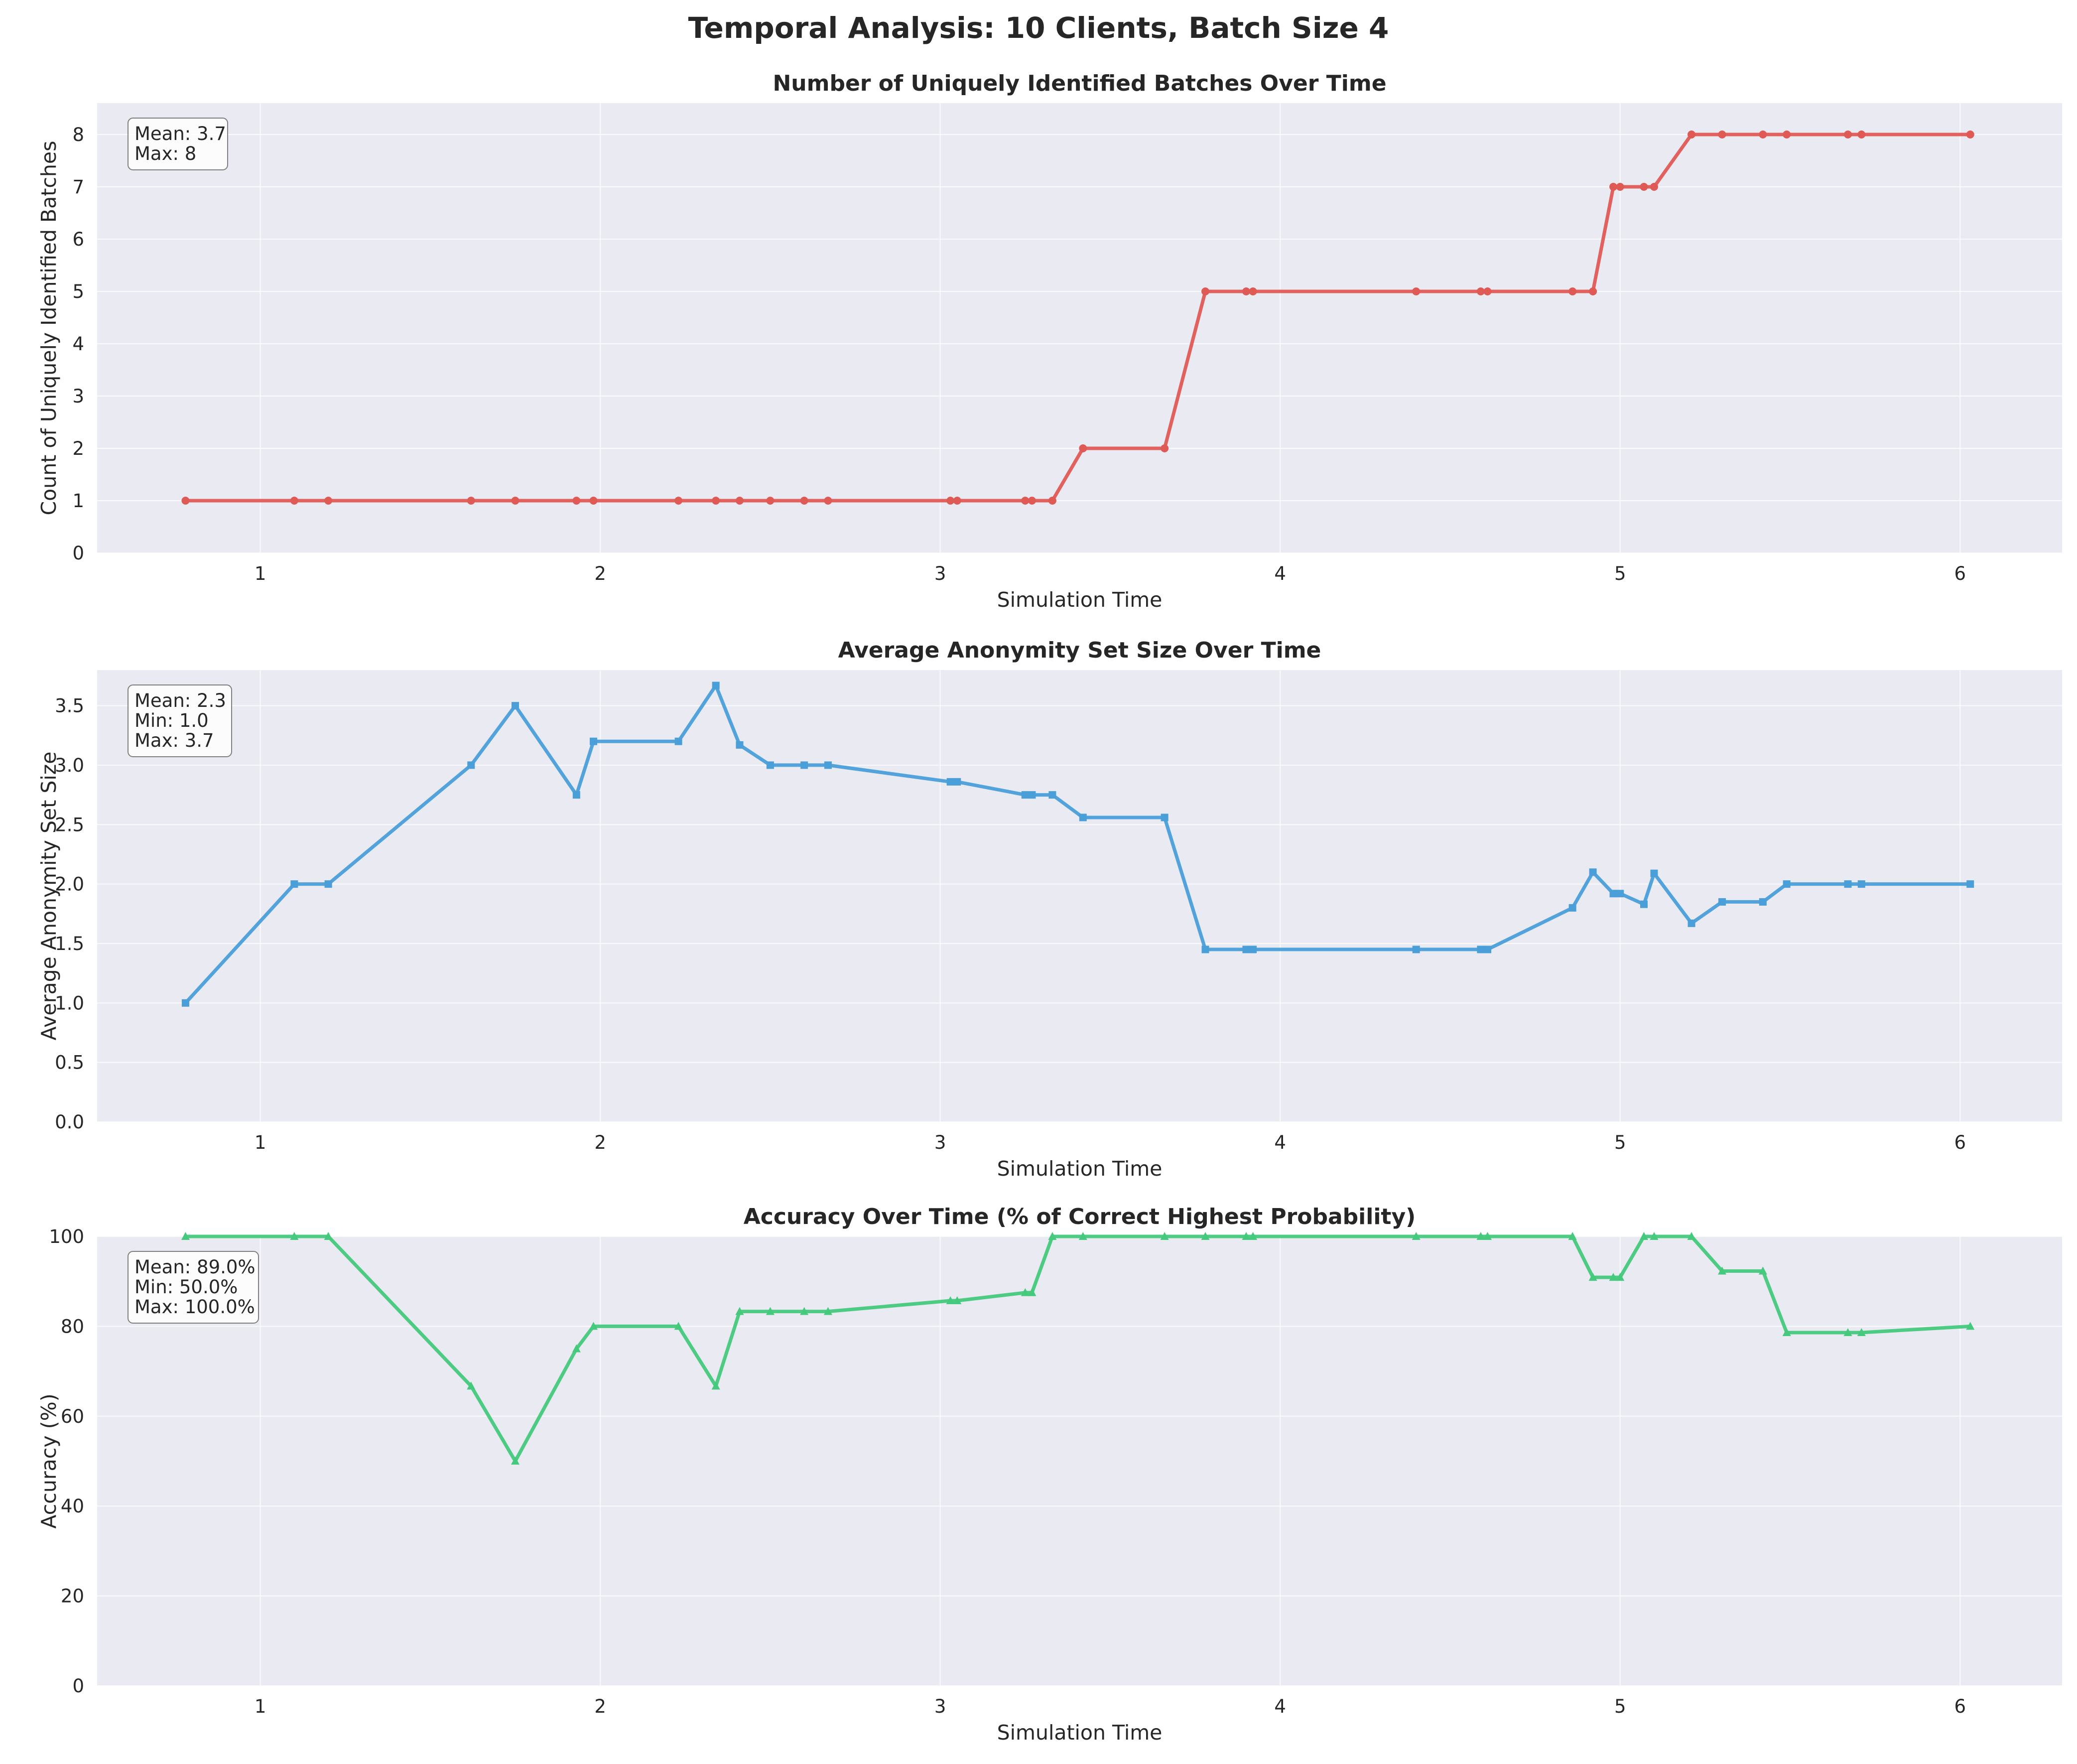 The width and height of the screenshot is (2077, 1764). What do you see at coordinates (69, 1122) in the screenshot?
I see `y-tick-label: 0.0` at bounding box center [69, 1122].